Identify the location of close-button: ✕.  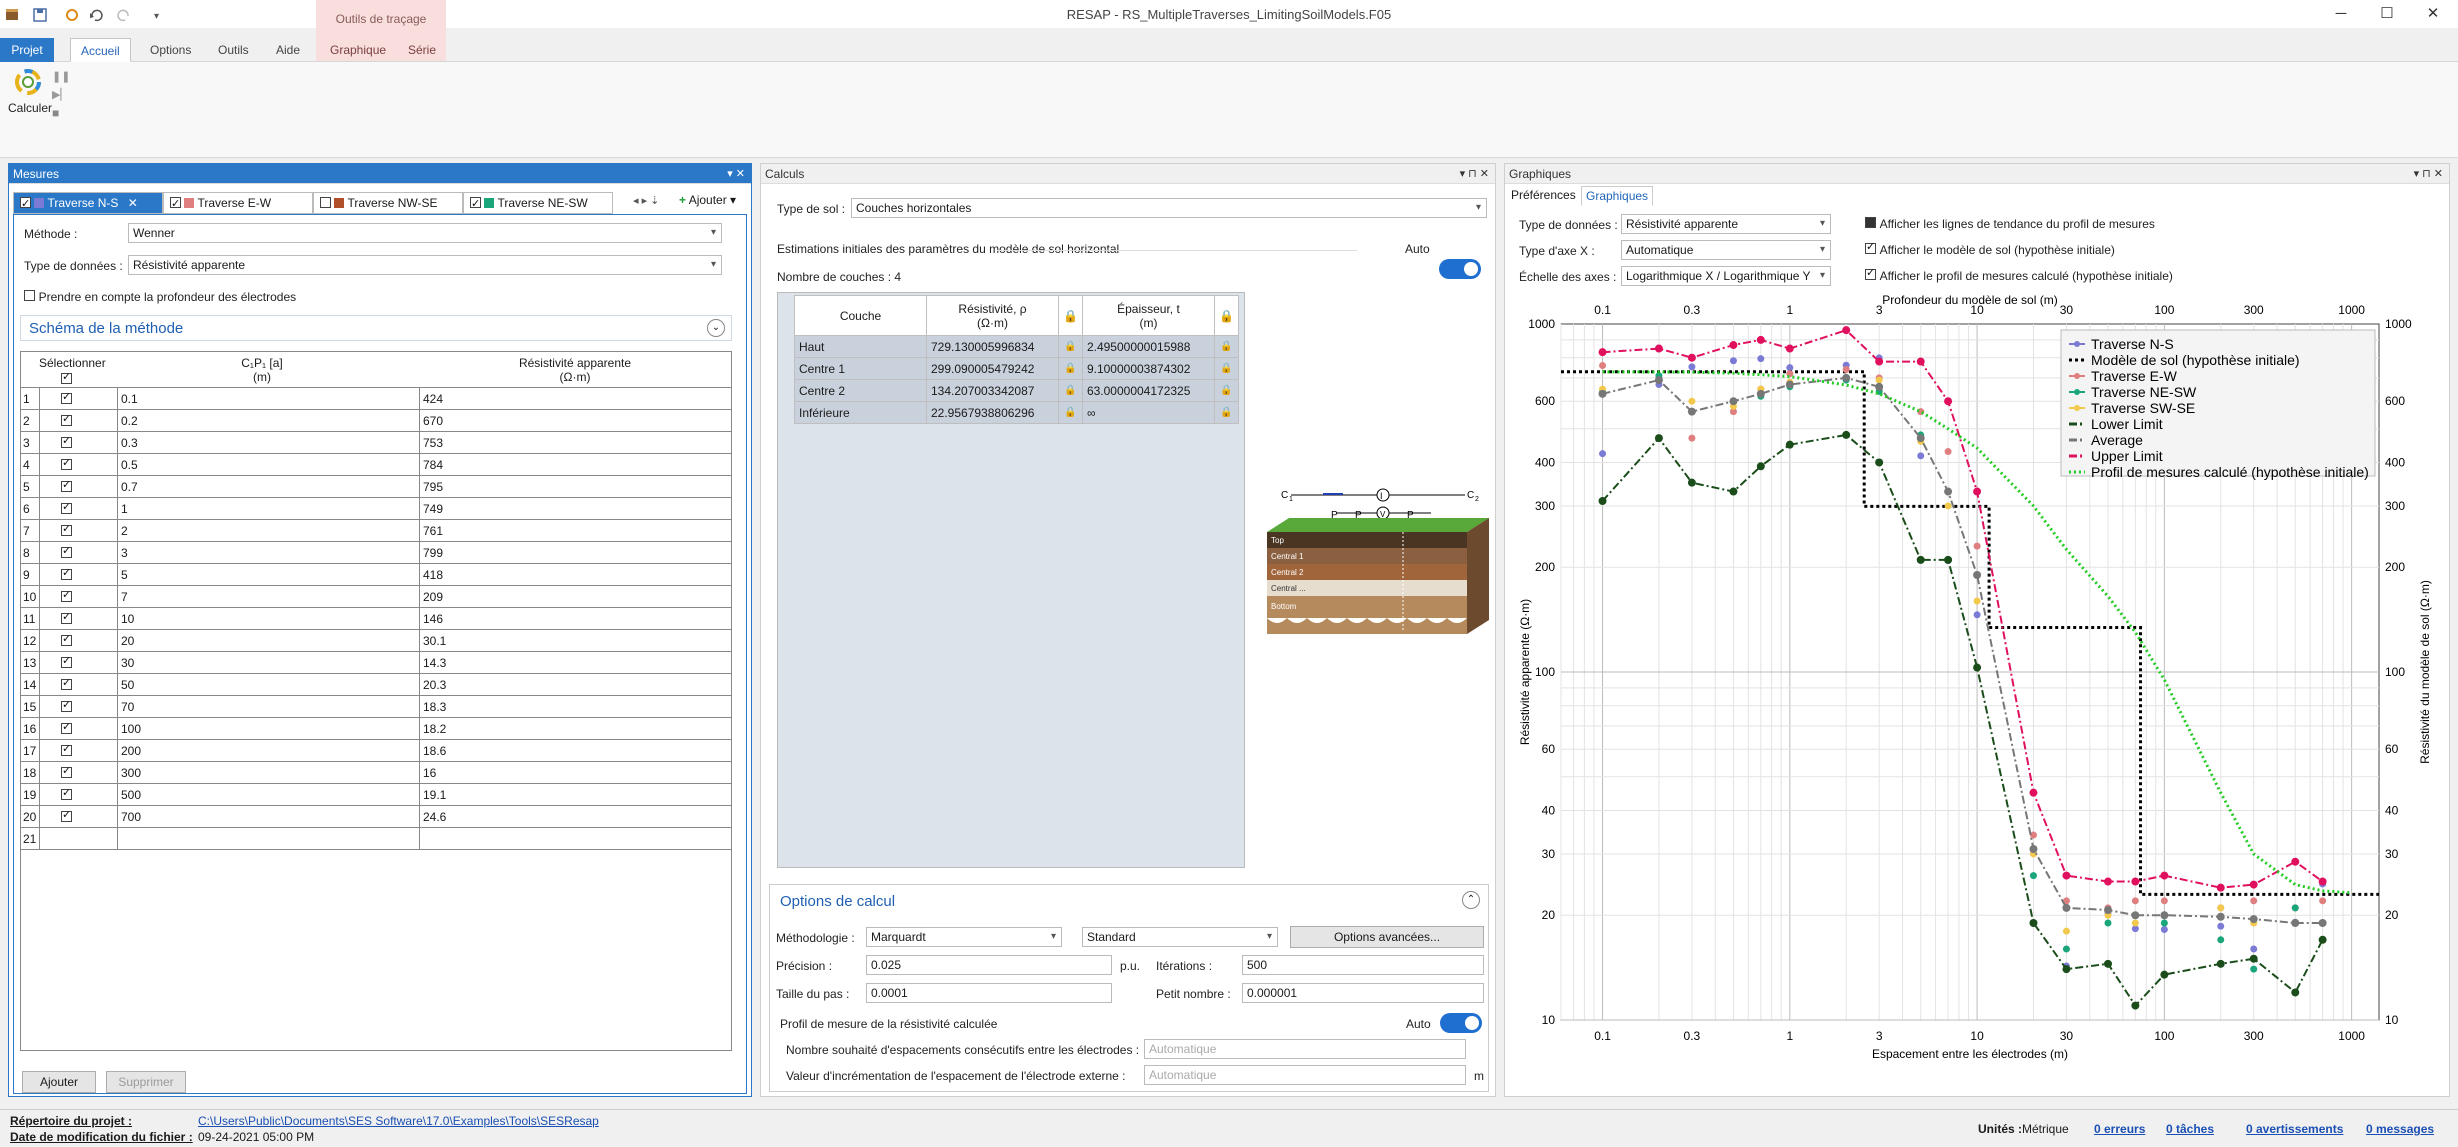
(2433, 13).